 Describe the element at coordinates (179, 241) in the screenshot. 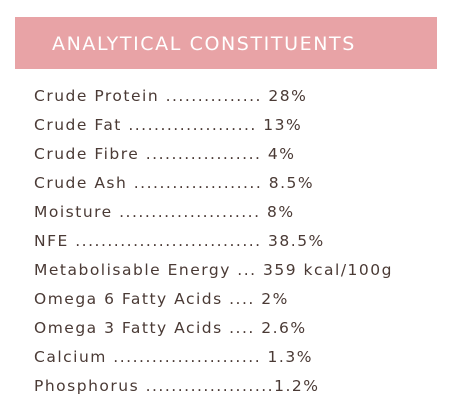

I see `constituent-nfe: NFE ............................. 38.5%` at that location.